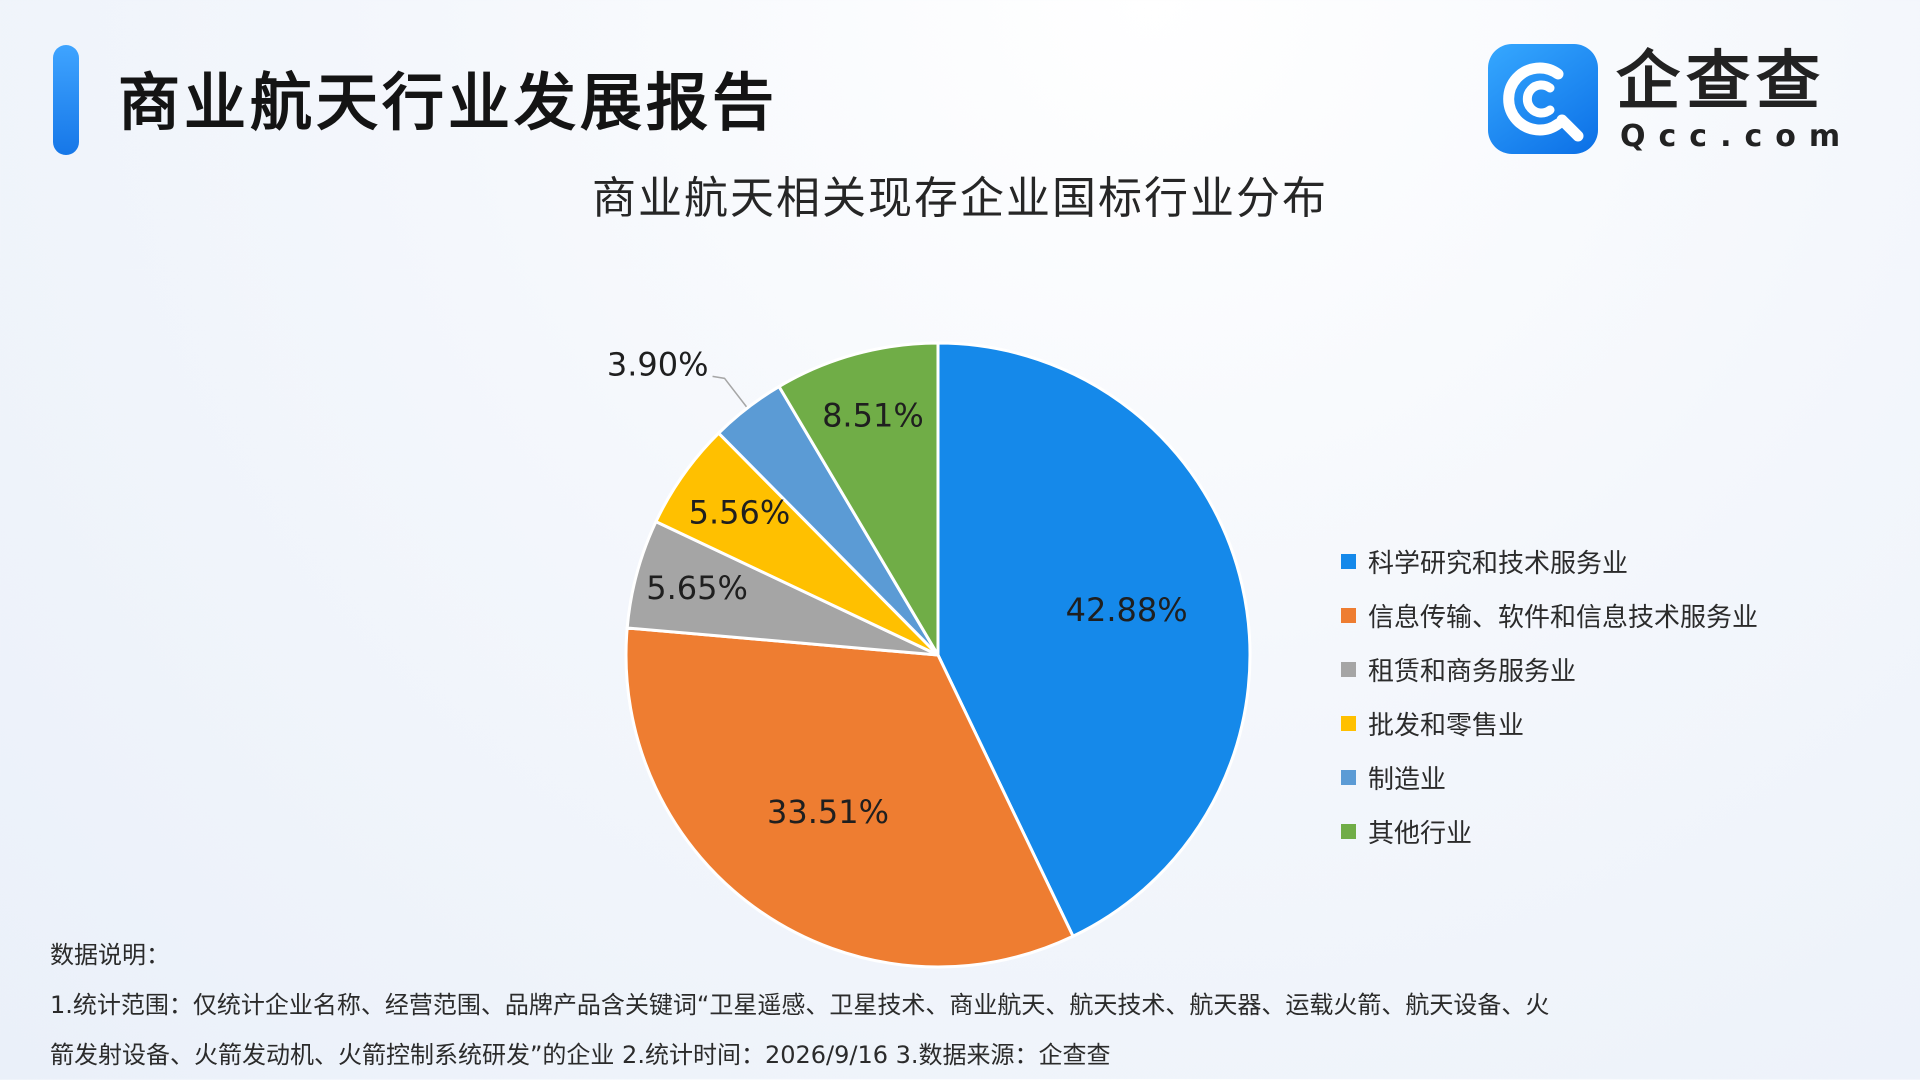  What do you see at coordinates (1549, 723) in the screenshot?
I see `legend-item-wholesale-retail: 批发和零售业` at bounding box center [1549, 723].